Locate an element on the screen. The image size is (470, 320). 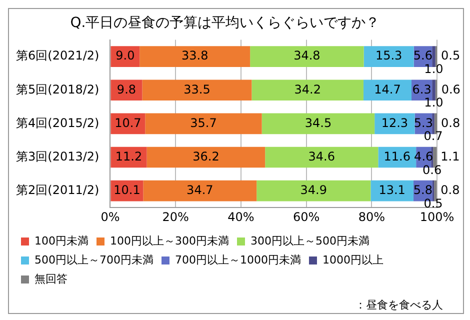
data-label: 33.8 is located at coordinates (194, 55).